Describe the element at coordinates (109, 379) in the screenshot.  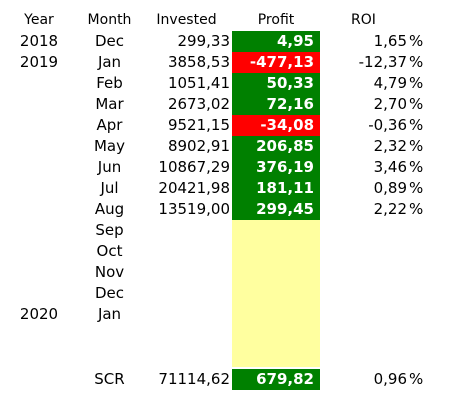
I see `month-cell: SCR` at that location.